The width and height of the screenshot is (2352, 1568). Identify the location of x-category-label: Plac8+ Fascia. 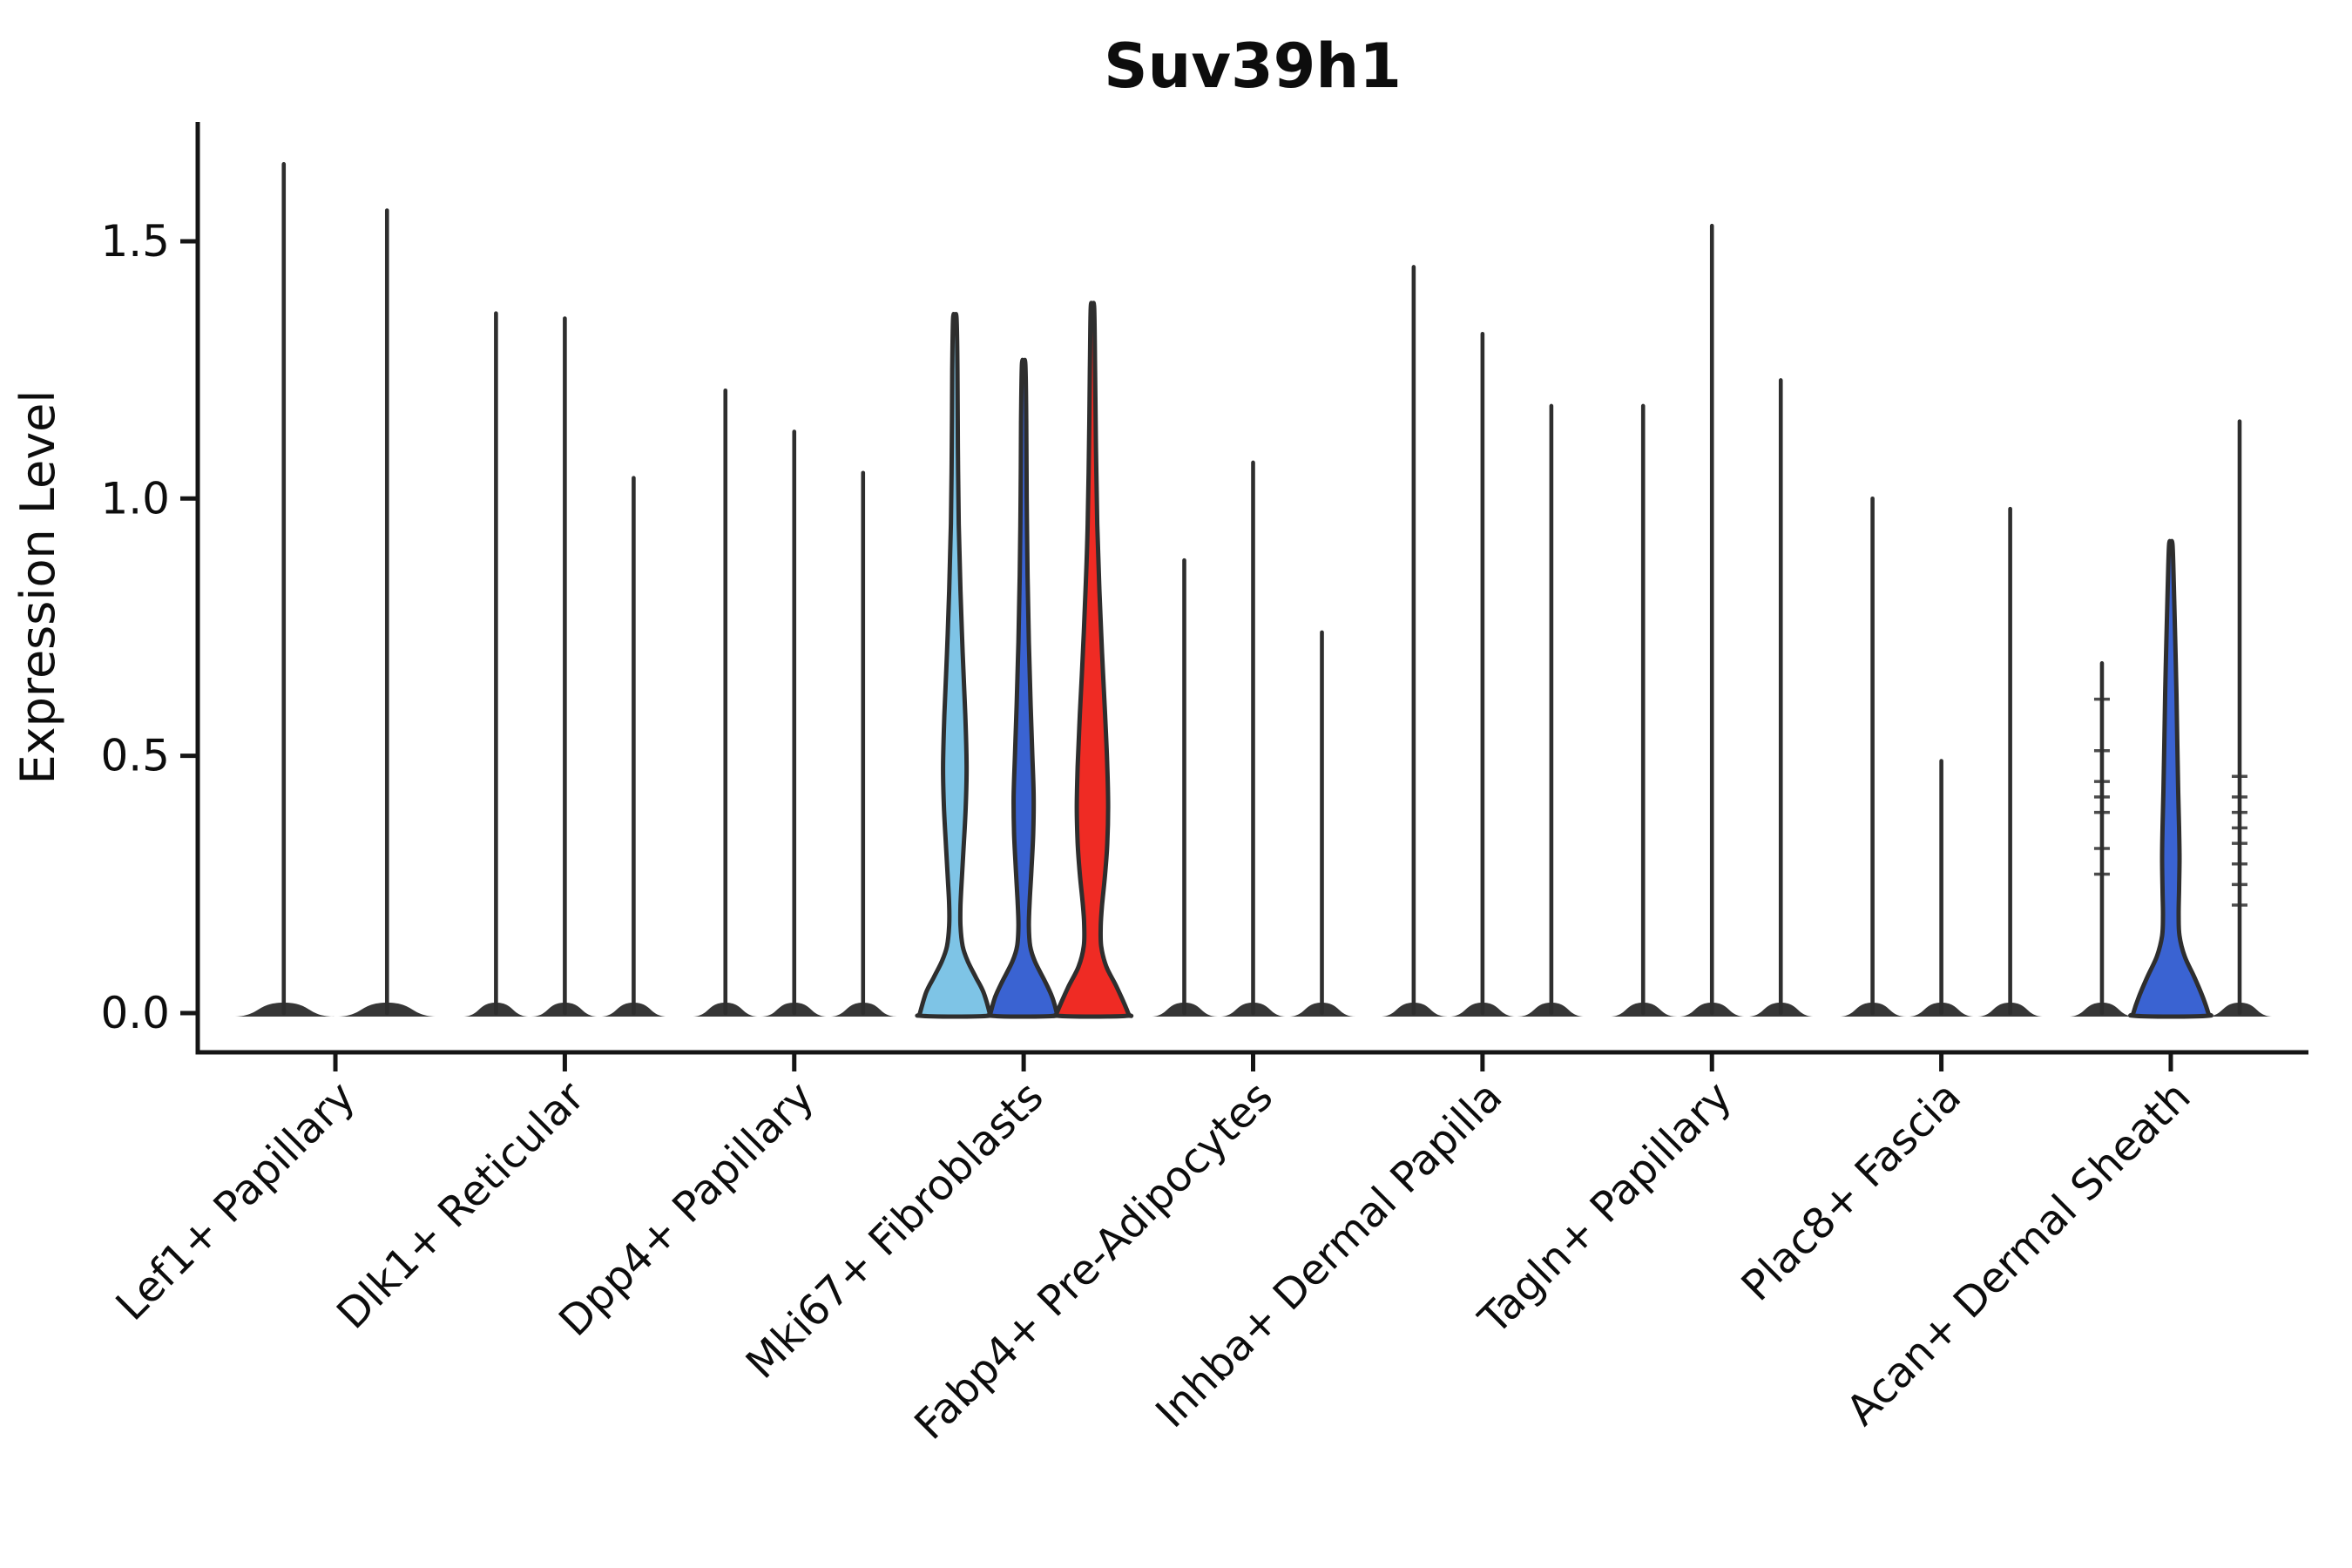
(1852, 1191).